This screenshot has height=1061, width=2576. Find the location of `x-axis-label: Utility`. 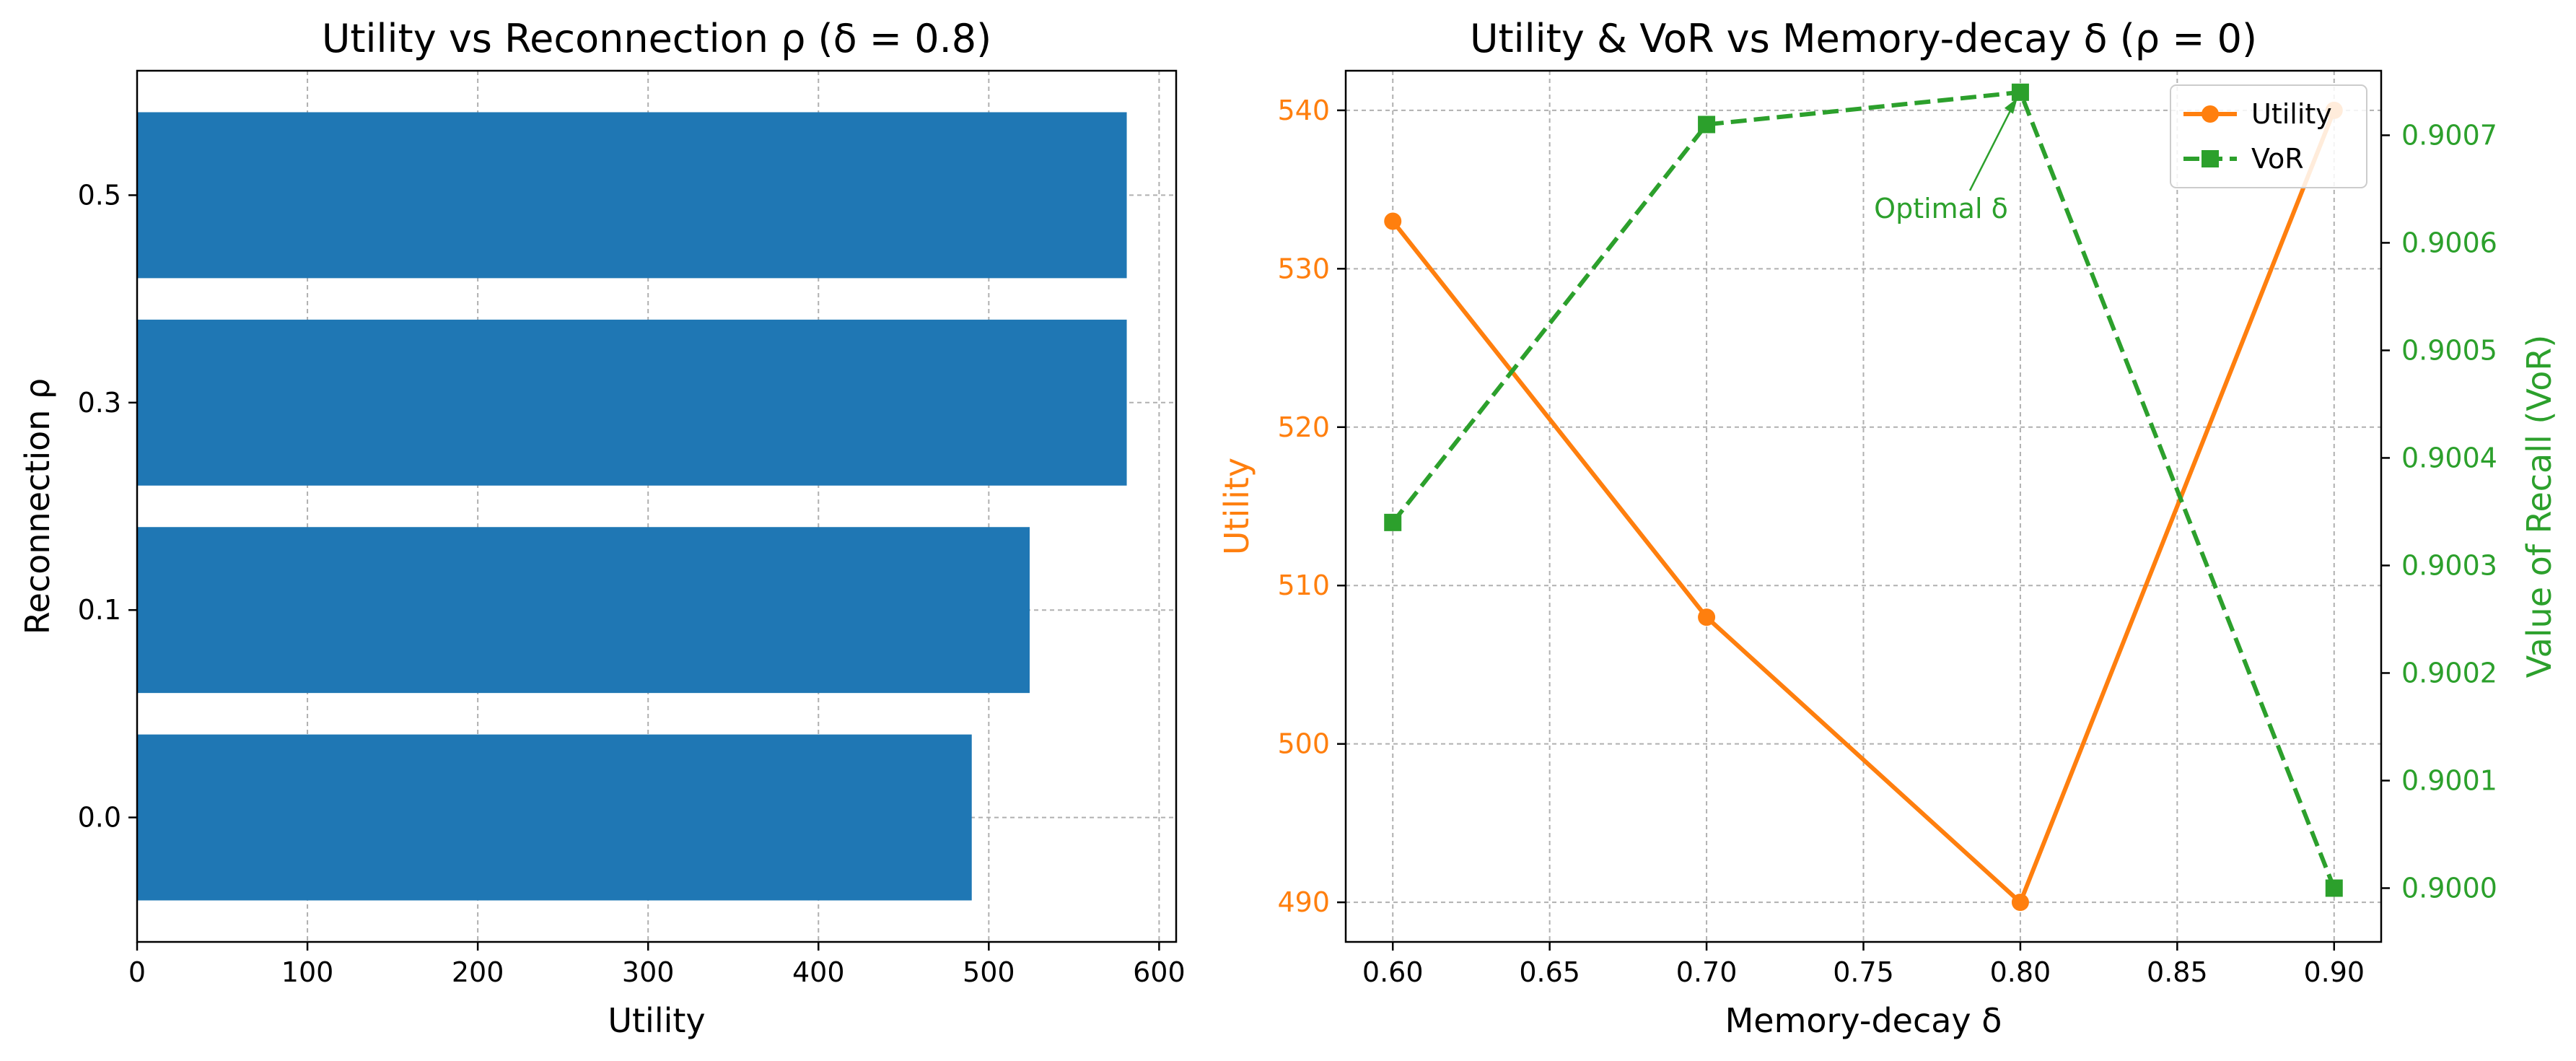

x-axis-label: Utility is located at coordinates (656, 1020).